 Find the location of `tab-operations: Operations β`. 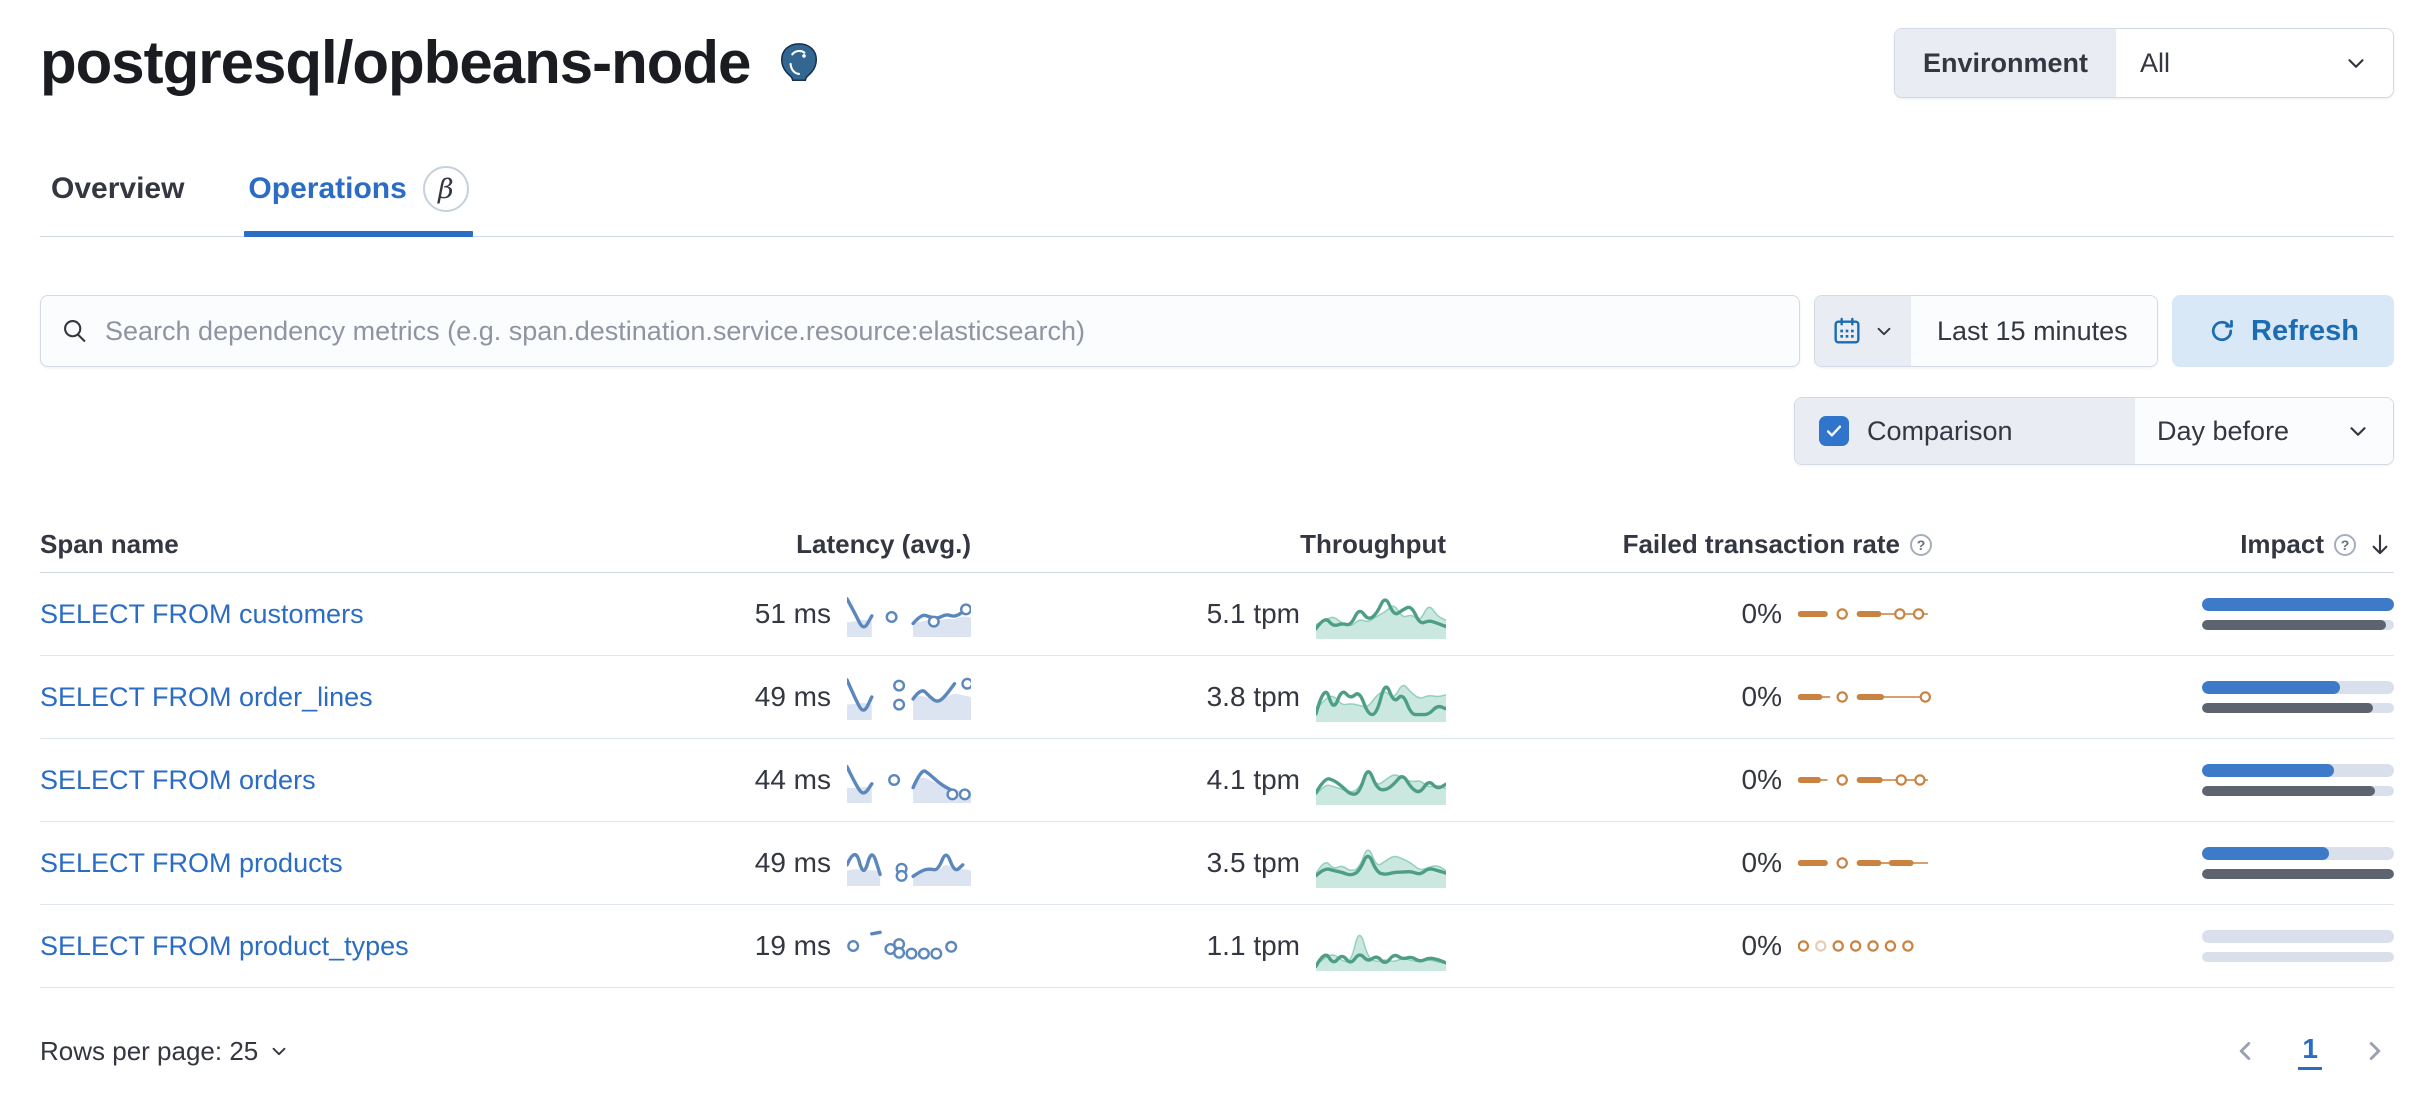

tab-operations: Operations β is located at coordinates (359, 201).